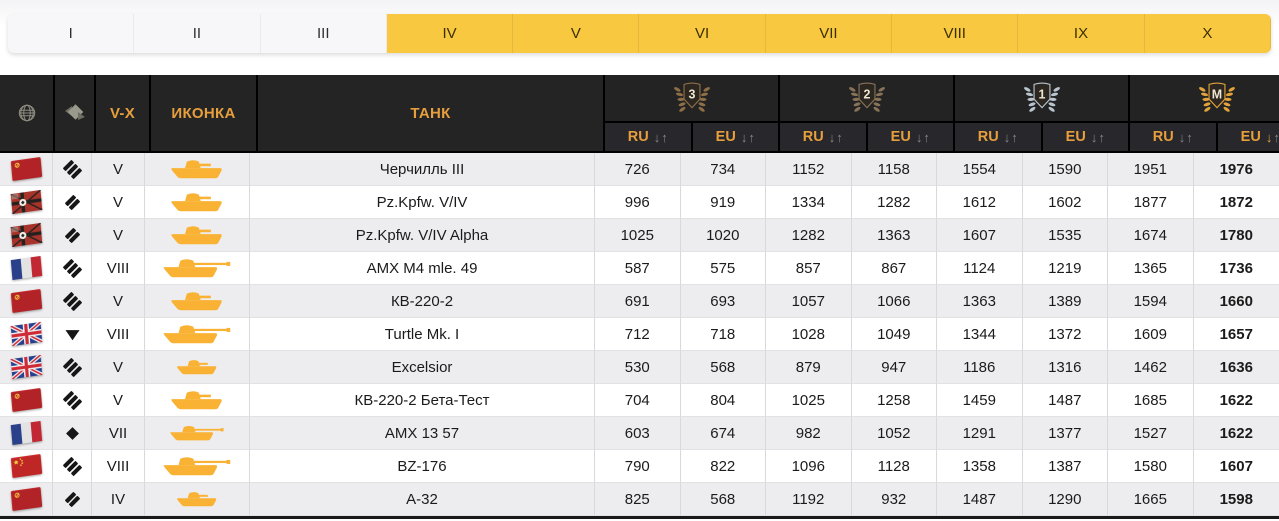 Image resolution: width=1279 pixels, height=521 pixels. I want to click on value-cell: 726, so click(638, 169).